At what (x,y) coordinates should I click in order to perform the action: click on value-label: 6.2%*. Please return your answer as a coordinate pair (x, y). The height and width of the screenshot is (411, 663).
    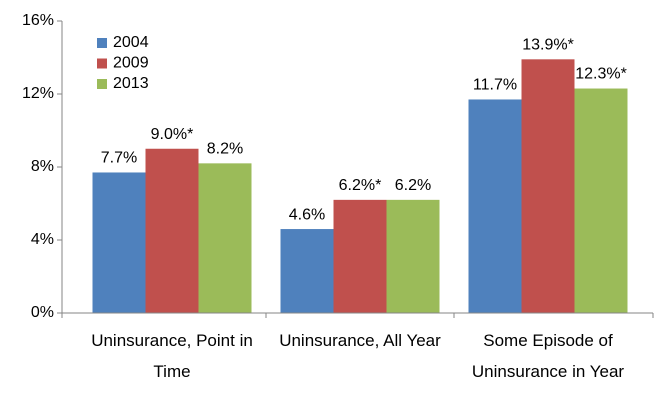
    Looking at the image, I should click on (360, 185).